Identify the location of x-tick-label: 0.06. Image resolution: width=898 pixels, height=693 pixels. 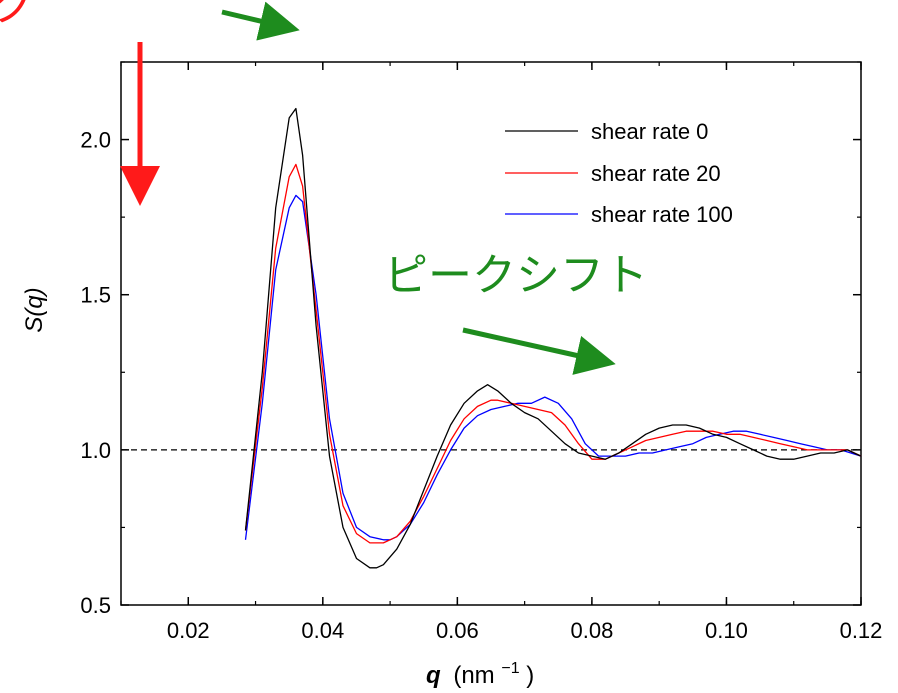
(457, 630).